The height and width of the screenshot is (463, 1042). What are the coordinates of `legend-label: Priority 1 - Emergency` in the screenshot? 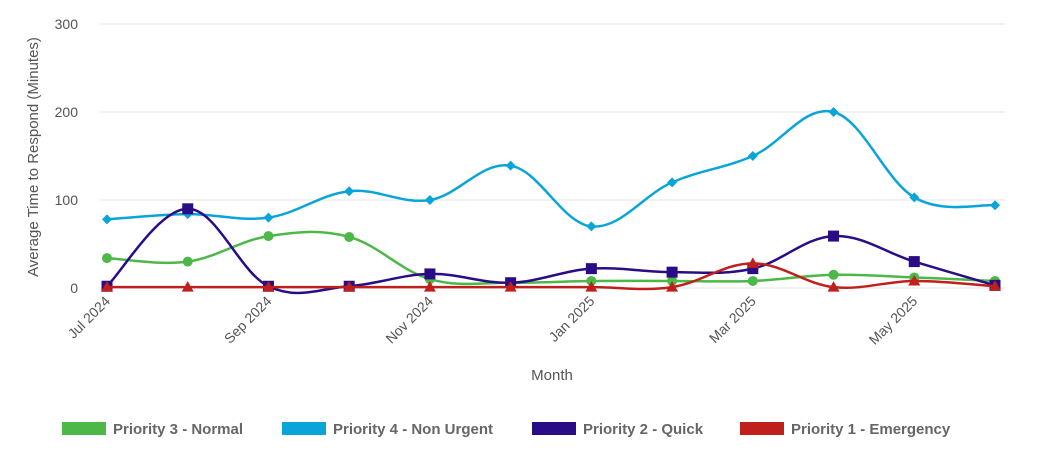 It's located at (871, 429).